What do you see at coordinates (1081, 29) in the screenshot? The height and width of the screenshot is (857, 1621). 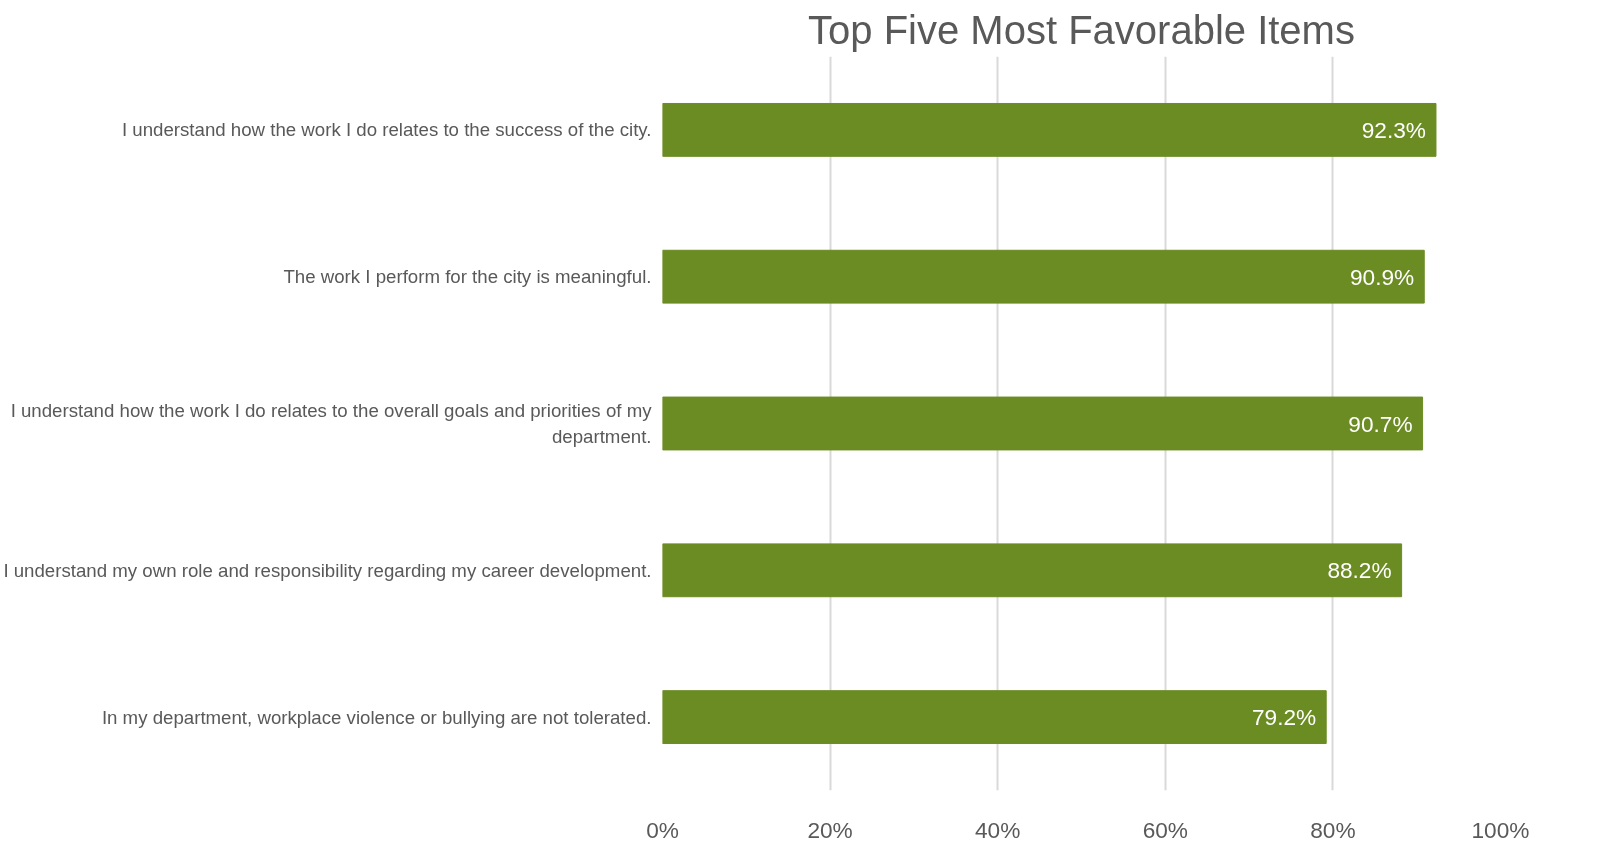 I see `chart-title: Top Five Most Favorable Items` at bounding box center [1081, 29].